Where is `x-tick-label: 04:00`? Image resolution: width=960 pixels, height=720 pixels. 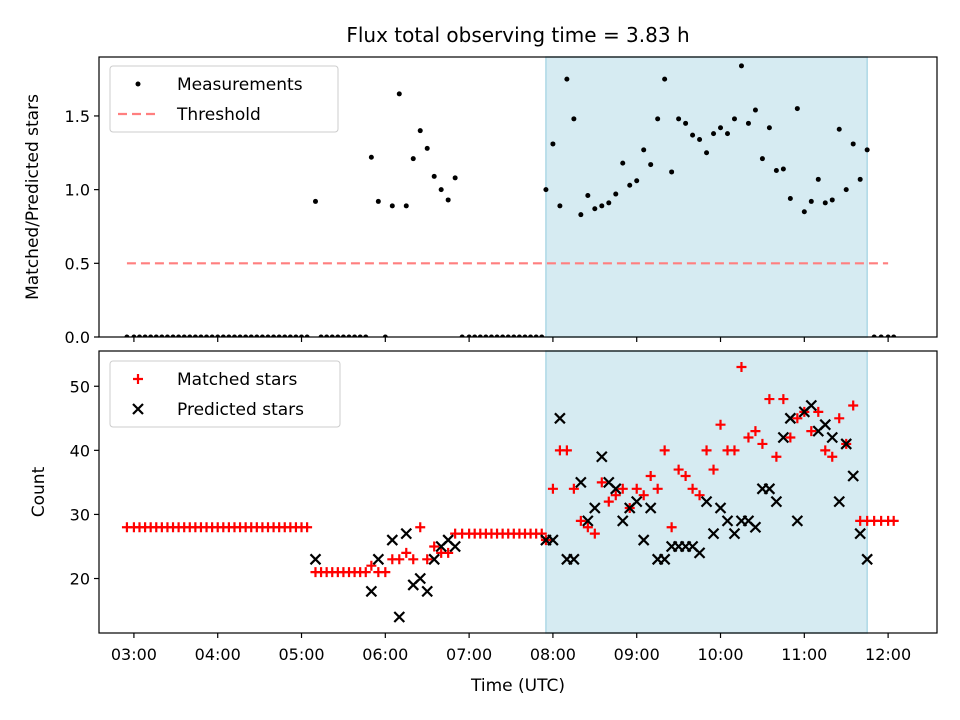
x-tick-label: 04:00 is located at coordinates (218, 654).